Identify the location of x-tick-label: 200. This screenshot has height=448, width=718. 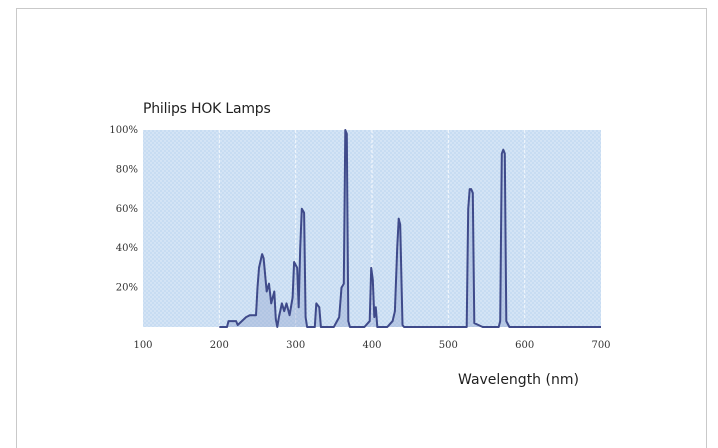
(219, 345).